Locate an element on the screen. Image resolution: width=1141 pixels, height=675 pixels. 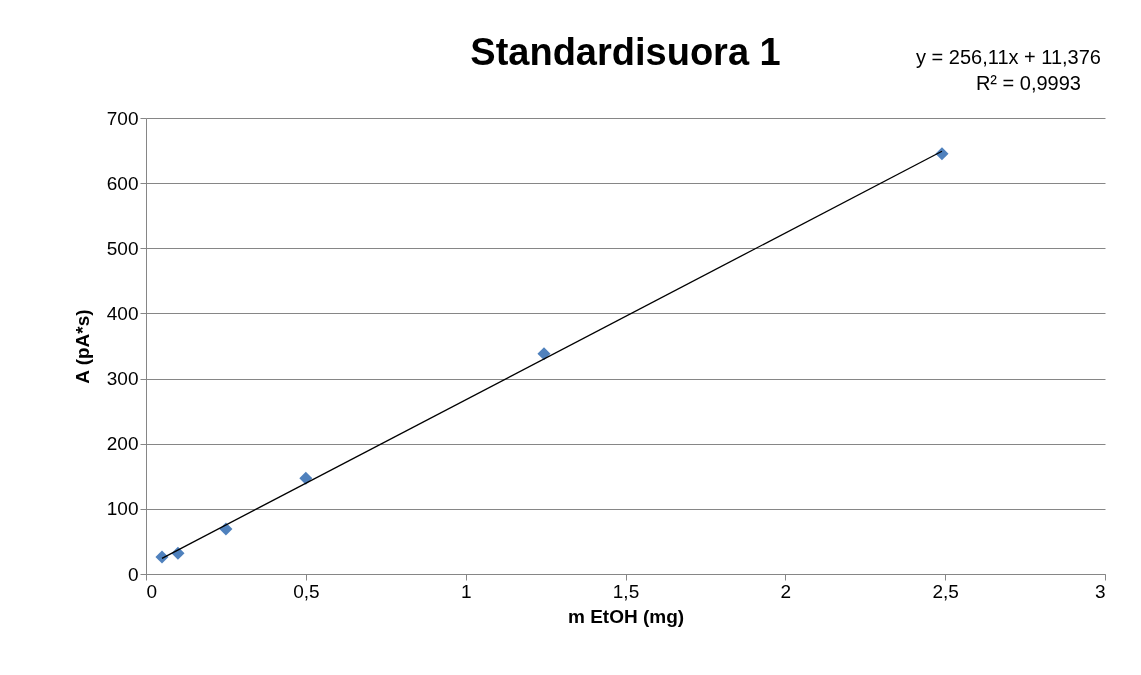
y-tick-label: 200 is located at coordinates (122, 444).